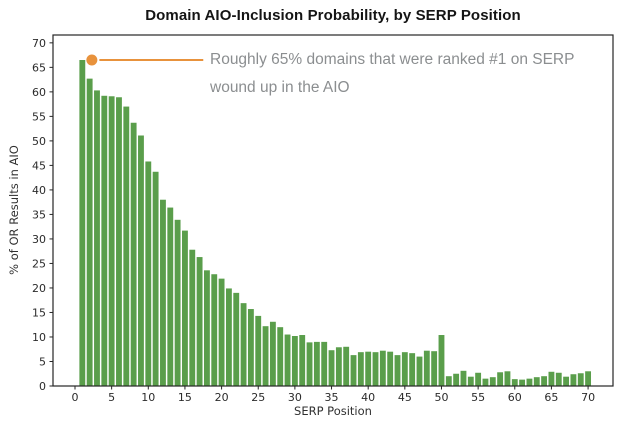  Describe the element at coordinates (185, 397) in the screenshot. I see `x-tick-label: 15` at that location.